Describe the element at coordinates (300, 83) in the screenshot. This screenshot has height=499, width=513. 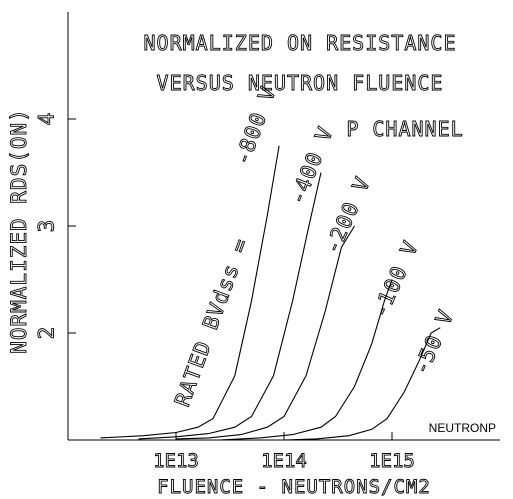
I see `chart-title-line2: VERSUS NEUTRON FLUENCE` at that location.